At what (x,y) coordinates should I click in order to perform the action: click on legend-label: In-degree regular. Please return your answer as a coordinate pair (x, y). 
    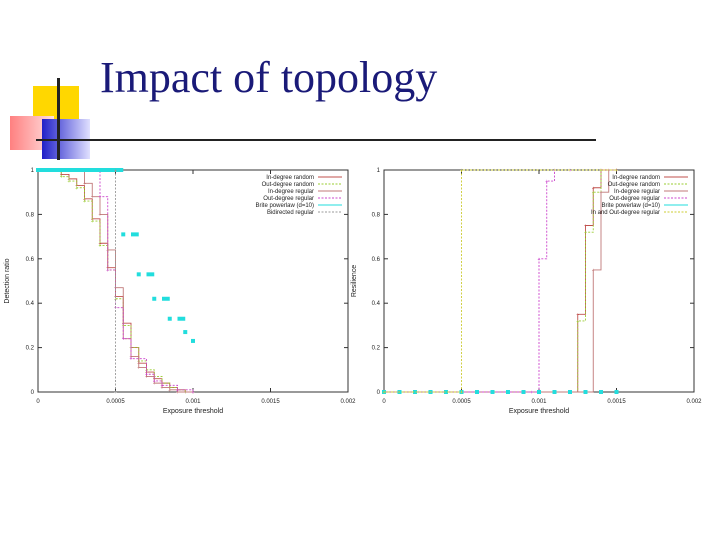
    Looking at the image, I should click on (291, 192).